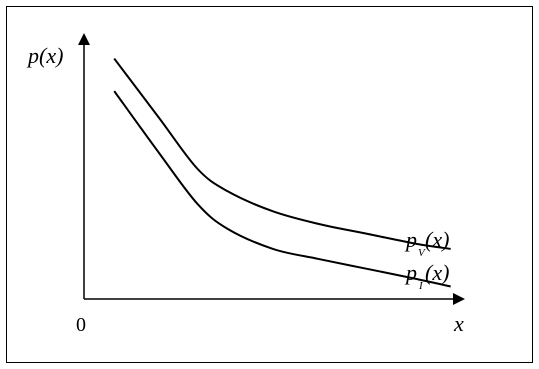  I want to click on series-label-pv-p: p, so click(410, 239).